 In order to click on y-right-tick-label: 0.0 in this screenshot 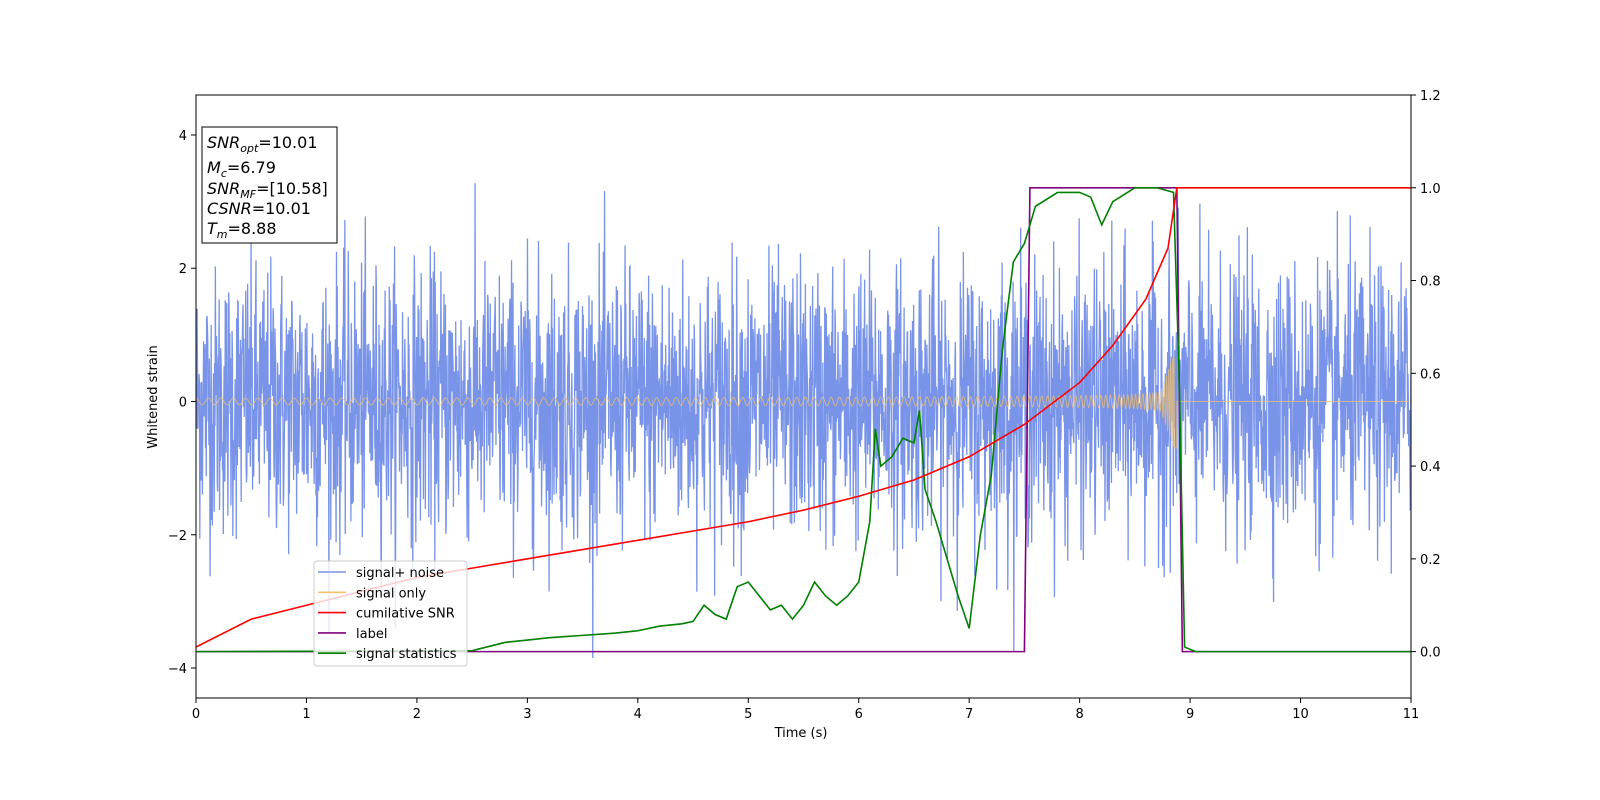, I will do `click(1430, 653)`.